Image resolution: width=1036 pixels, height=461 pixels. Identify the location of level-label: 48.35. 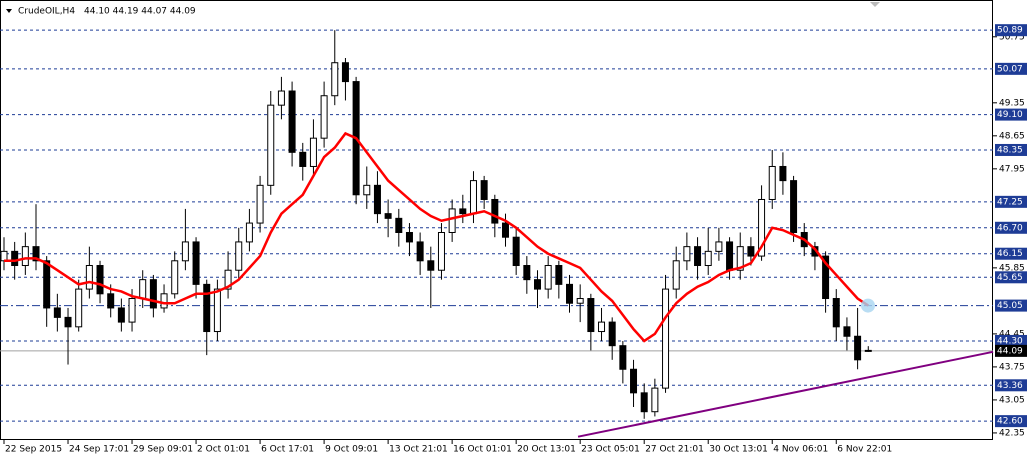
(1010, 150).